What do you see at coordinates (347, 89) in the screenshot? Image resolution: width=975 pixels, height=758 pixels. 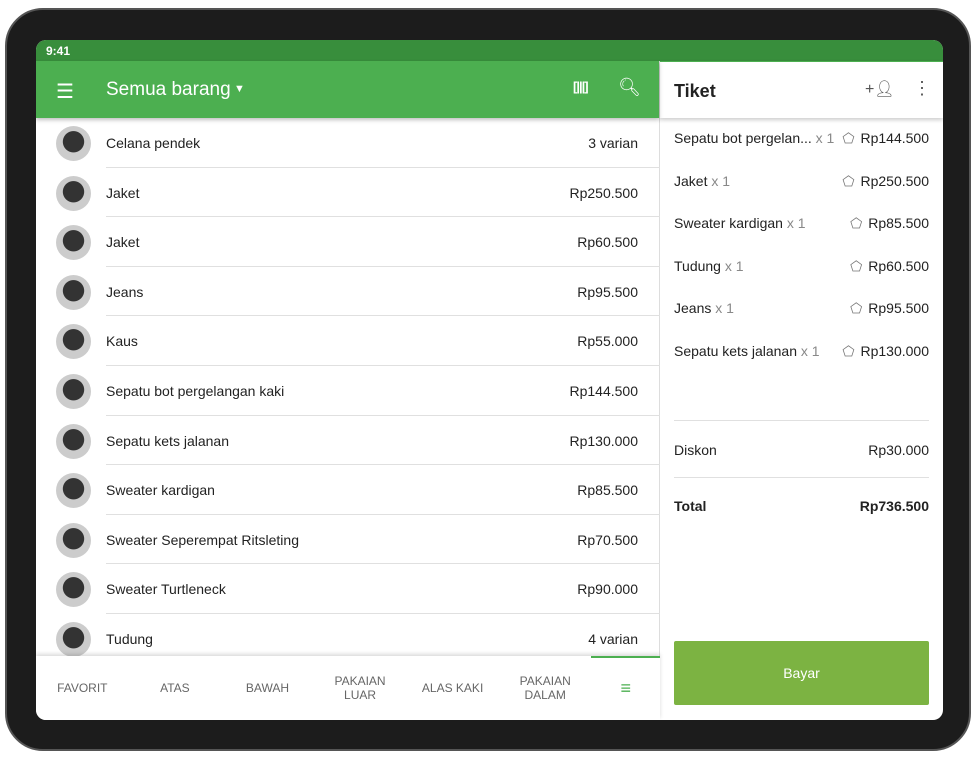 I see `items-toolbar: ☰ Semua barang ▼ [|||] 🔍︎` at bounding box center [347, 89].